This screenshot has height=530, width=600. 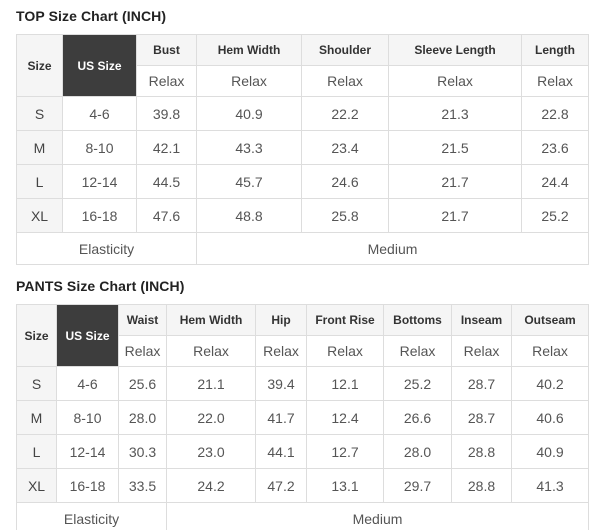 I want to click on table-row-s: S 4-6 25.6 21.1 39.4 12.1 25.2 28.7 40.2, so click(x=302, y=383).